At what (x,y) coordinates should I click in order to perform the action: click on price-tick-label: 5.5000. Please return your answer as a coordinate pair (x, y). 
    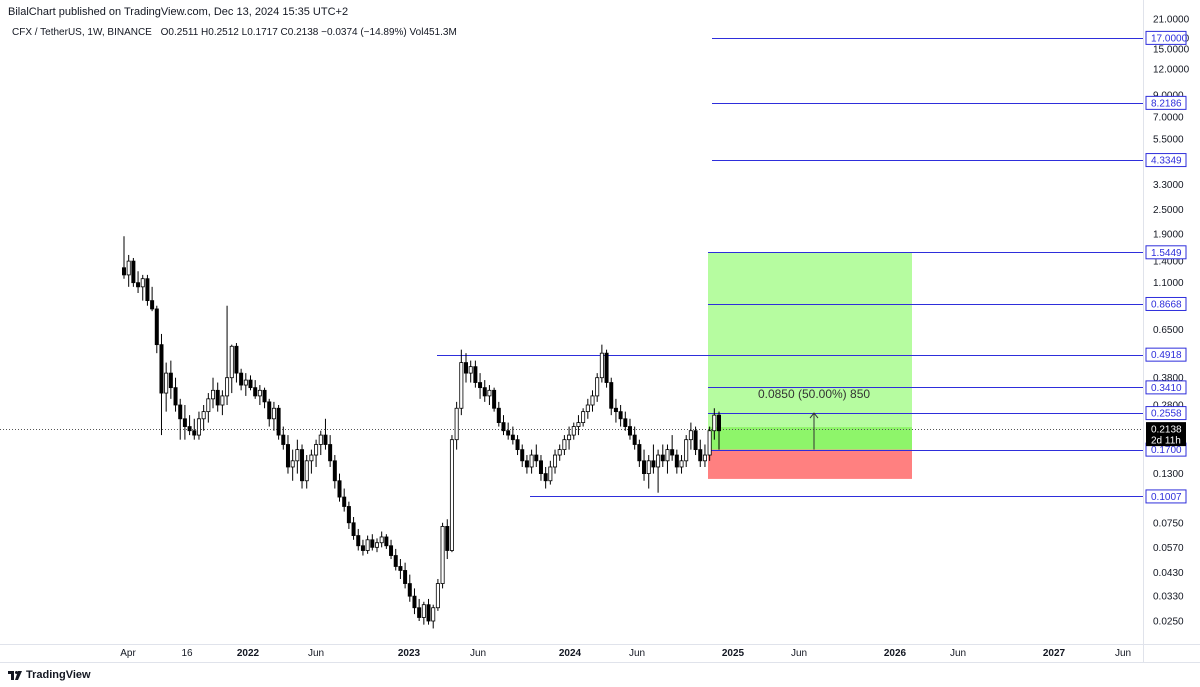
    Looking at the image, I should click on (1168, 139).